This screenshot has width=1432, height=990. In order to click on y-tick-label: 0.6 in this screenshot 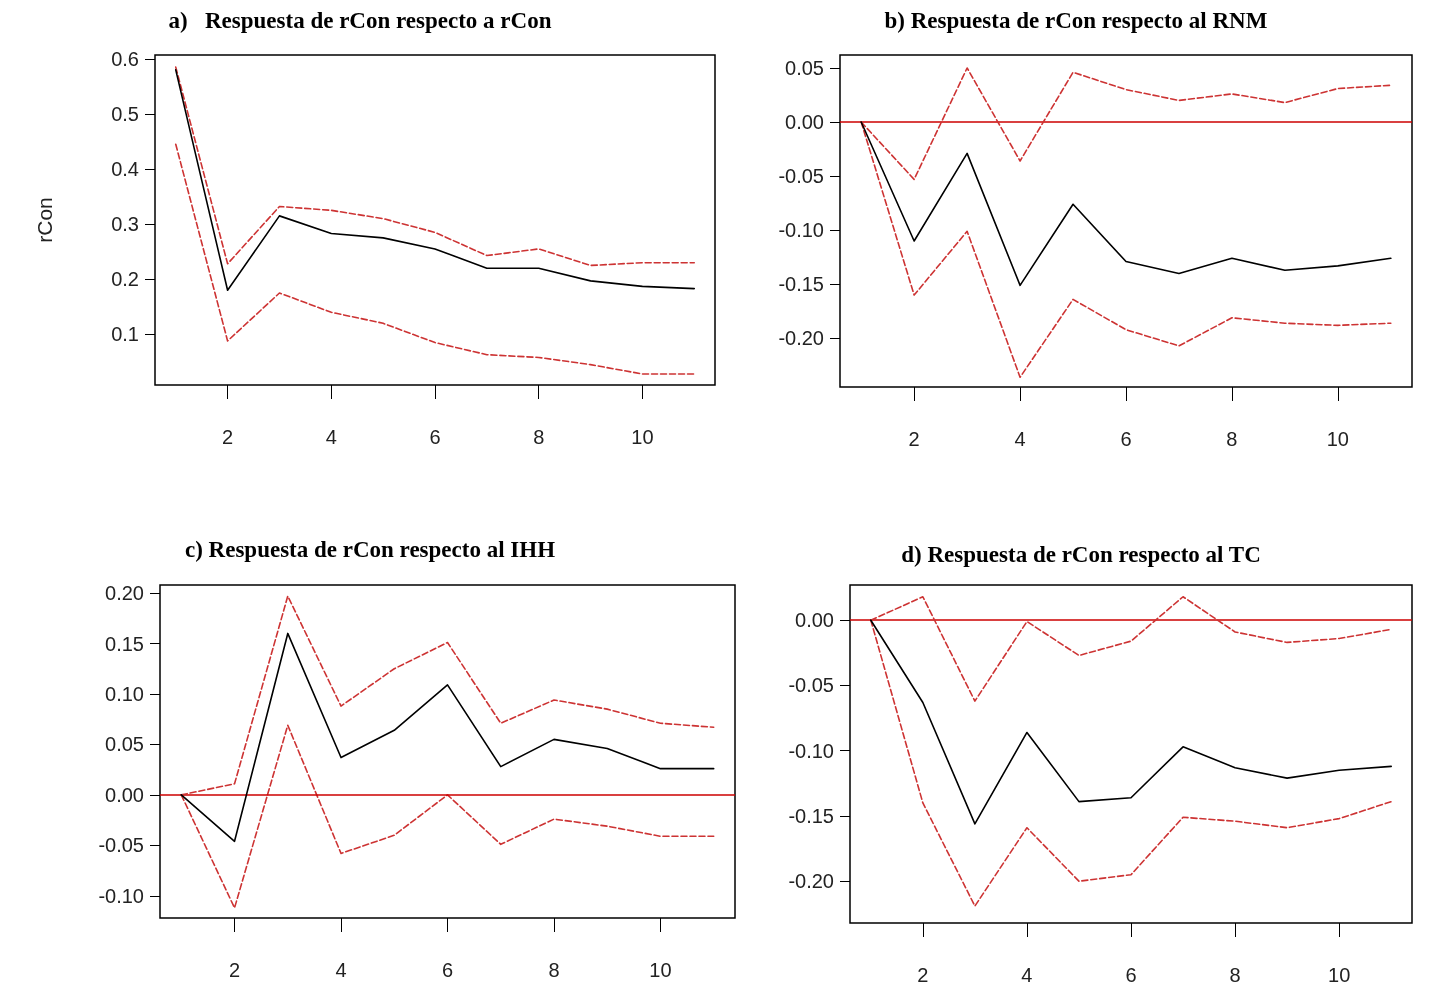, I will do `click(125, 58)`.